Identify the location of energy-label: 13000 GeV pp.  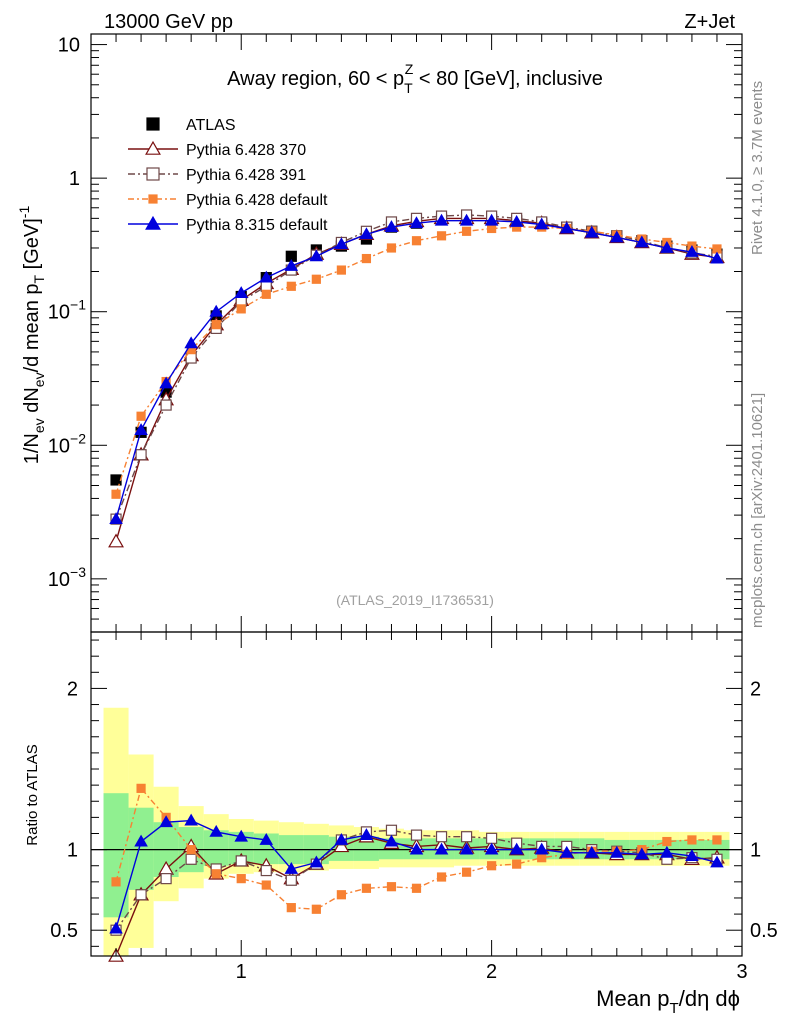
(168, 22).